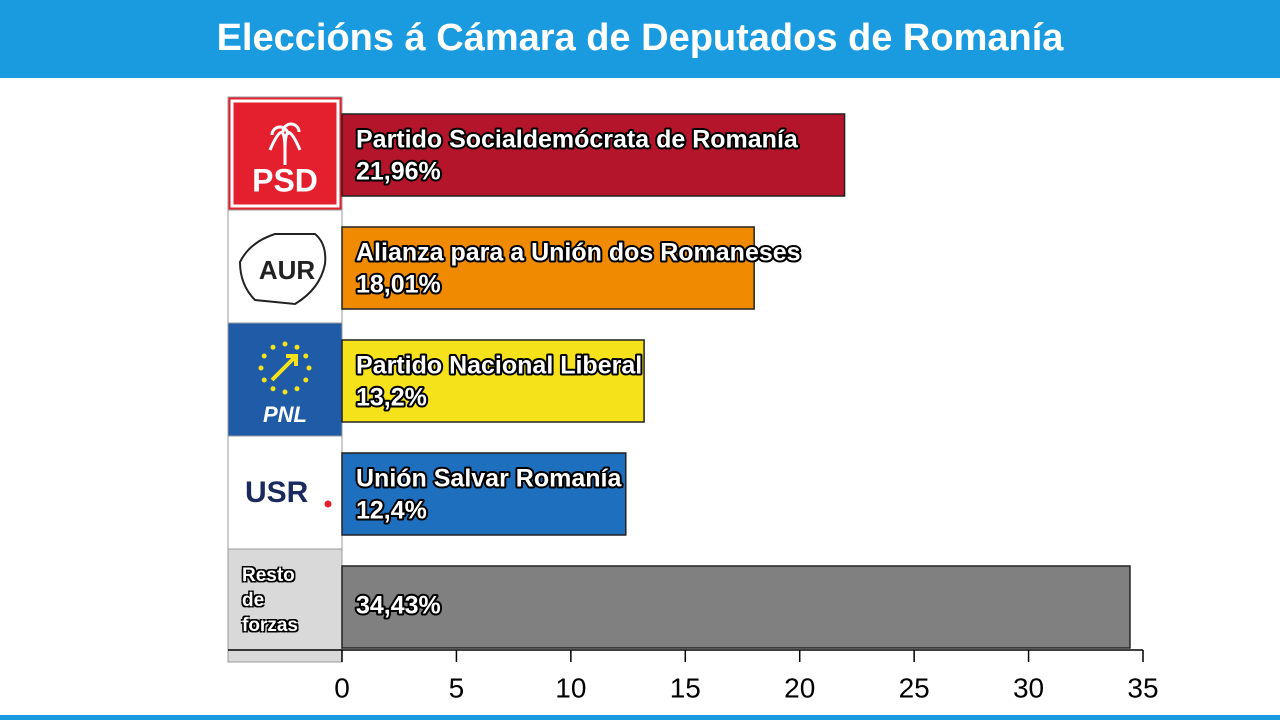 The width and height of the screenshot is (1280, 720). I want to click on logo-rose, so click(285, 143).